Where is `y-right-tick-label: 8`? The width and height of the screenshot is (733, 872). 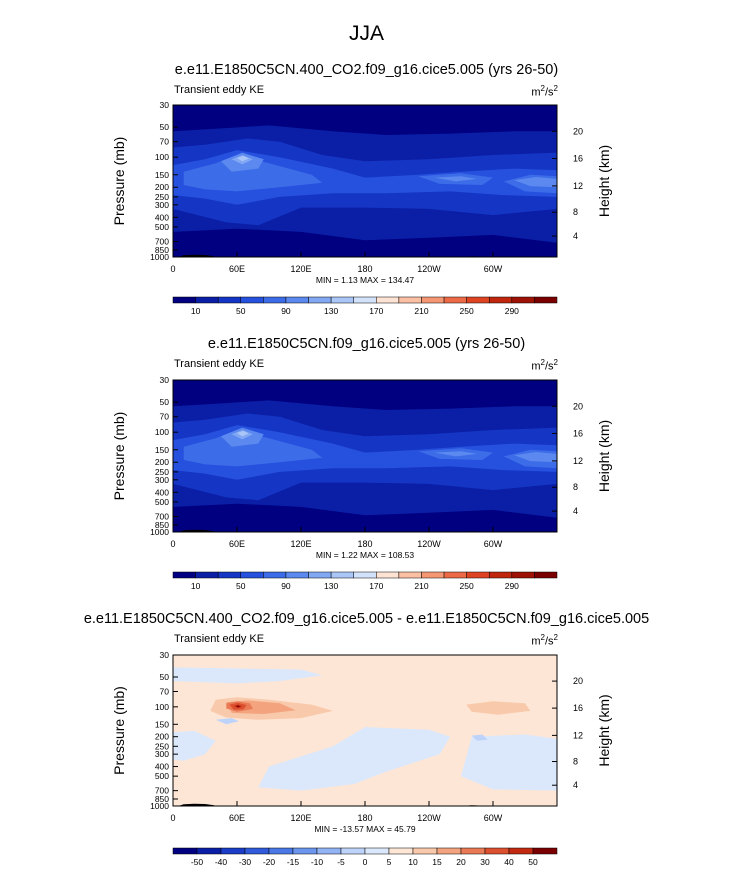 y-right-tick-label: 8 is located at coordinates (575, 762).